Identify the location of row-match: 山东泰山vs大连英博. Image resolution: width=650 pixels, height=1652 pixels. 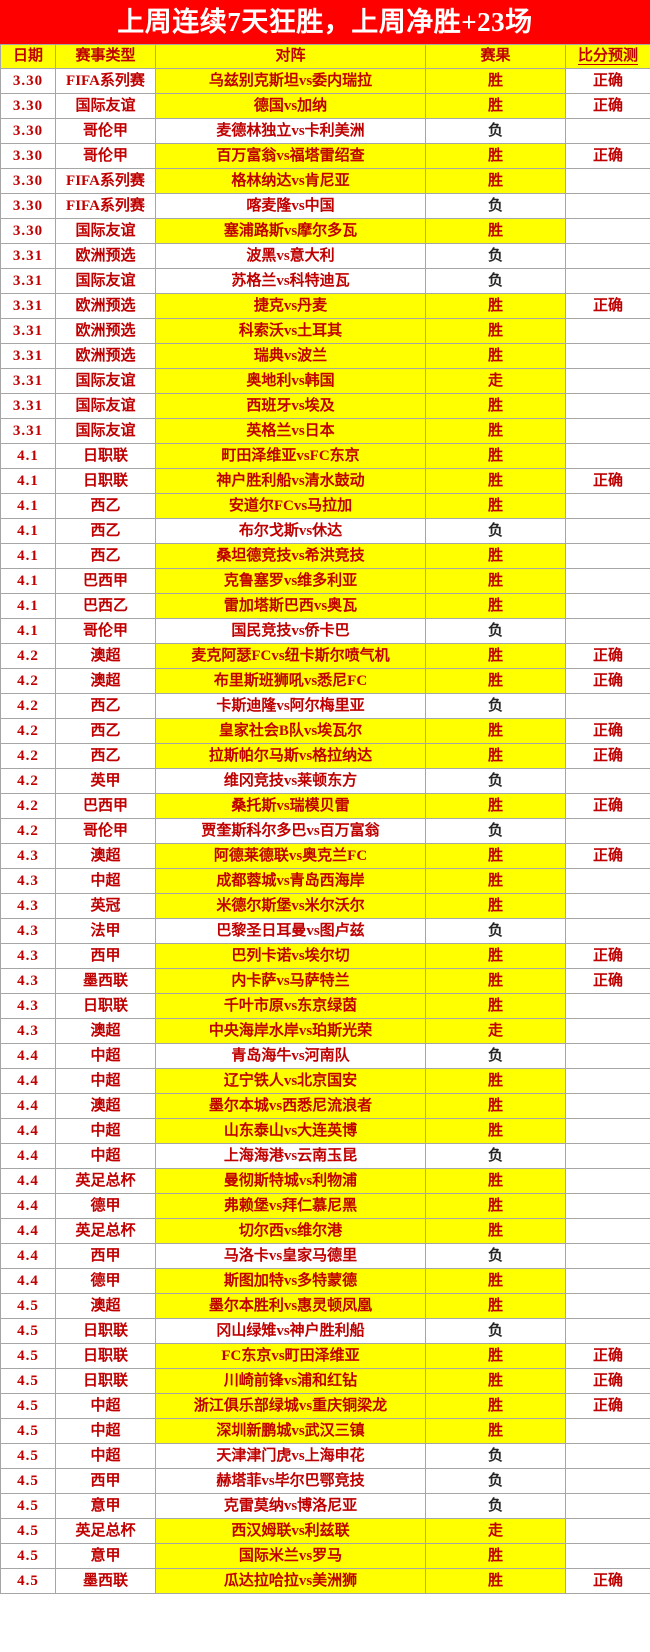
(290, 1131).